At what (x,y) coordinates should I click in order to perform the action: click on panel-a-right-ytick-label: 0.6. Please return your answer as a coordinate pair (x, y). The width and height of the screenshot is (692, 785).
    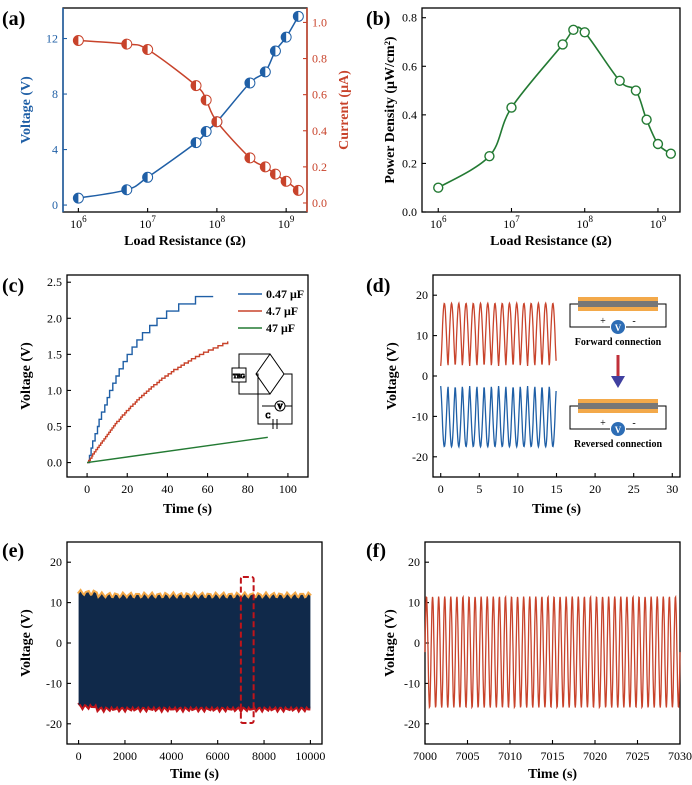
    Looking at the image, I should click on (319, 95).